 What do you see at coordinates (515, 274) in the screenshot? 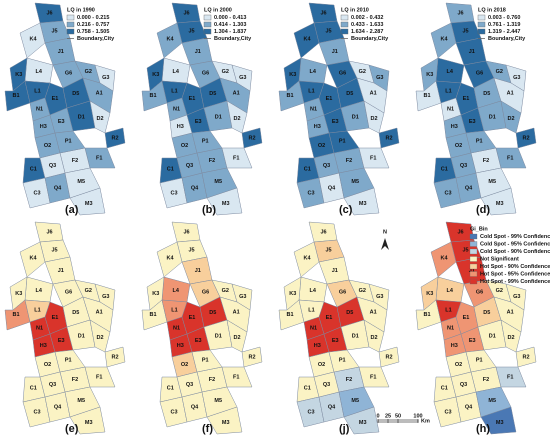
I see `legend-label: Hot Spot - 95% Confidence` at bounding box center [515, 274].